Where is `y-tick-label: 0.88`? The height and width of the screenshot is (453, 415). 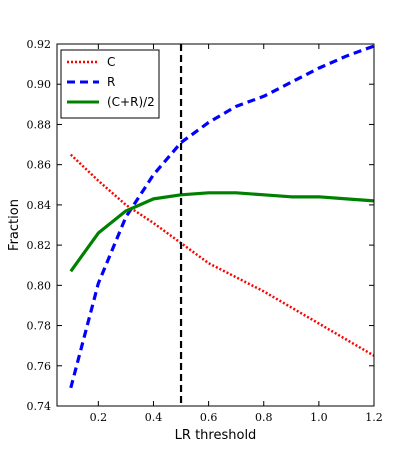
y-tick-label: 0.88 is located at coordinates (39, 124).